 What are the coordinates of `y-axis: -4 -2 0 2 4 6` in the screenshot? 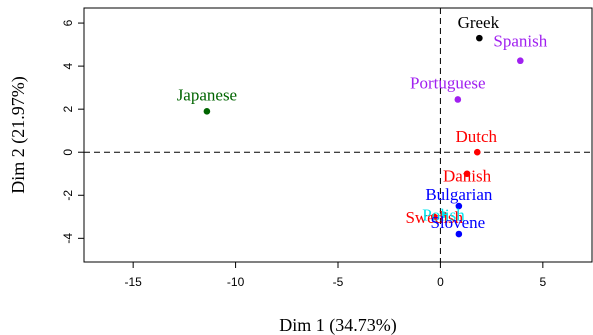 It's located at (72, 131).